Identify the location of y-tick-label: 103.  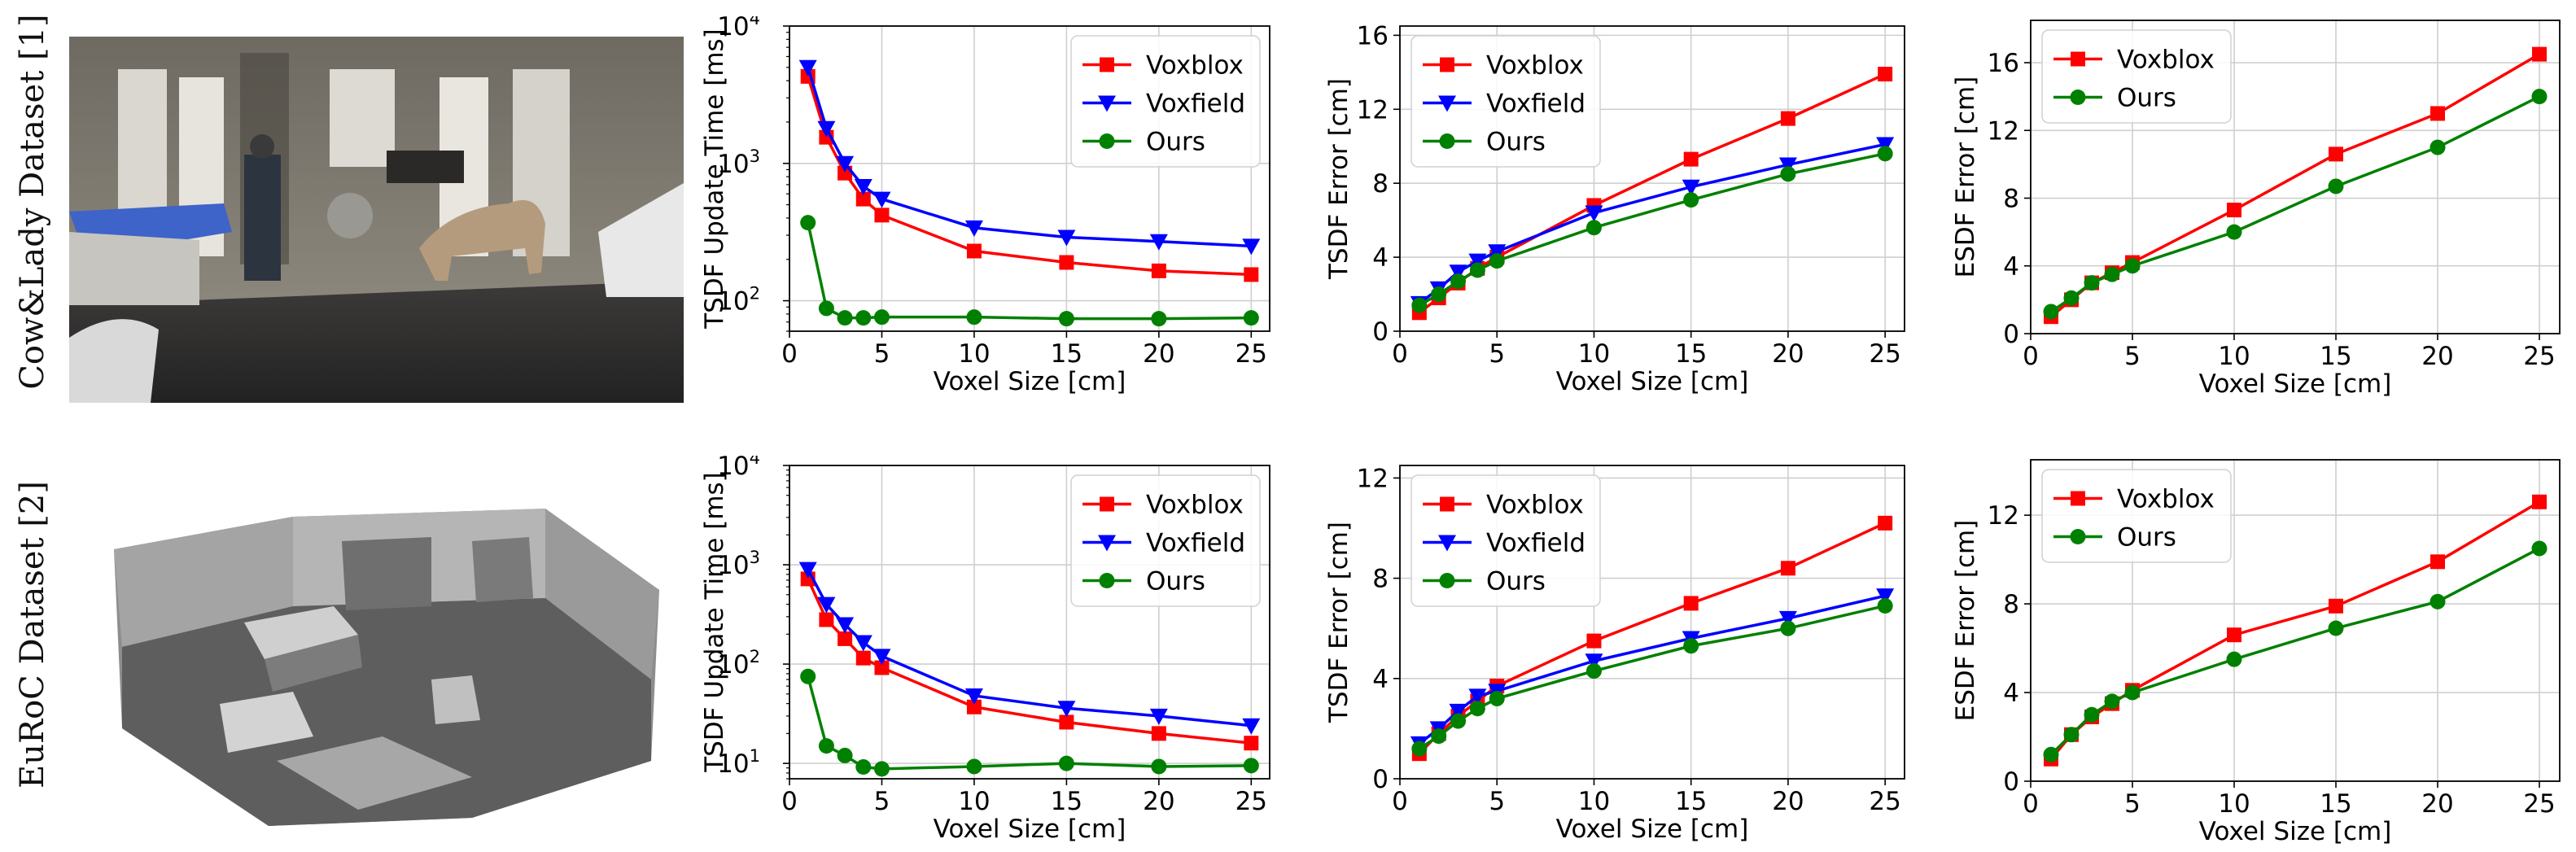
(738, 163).